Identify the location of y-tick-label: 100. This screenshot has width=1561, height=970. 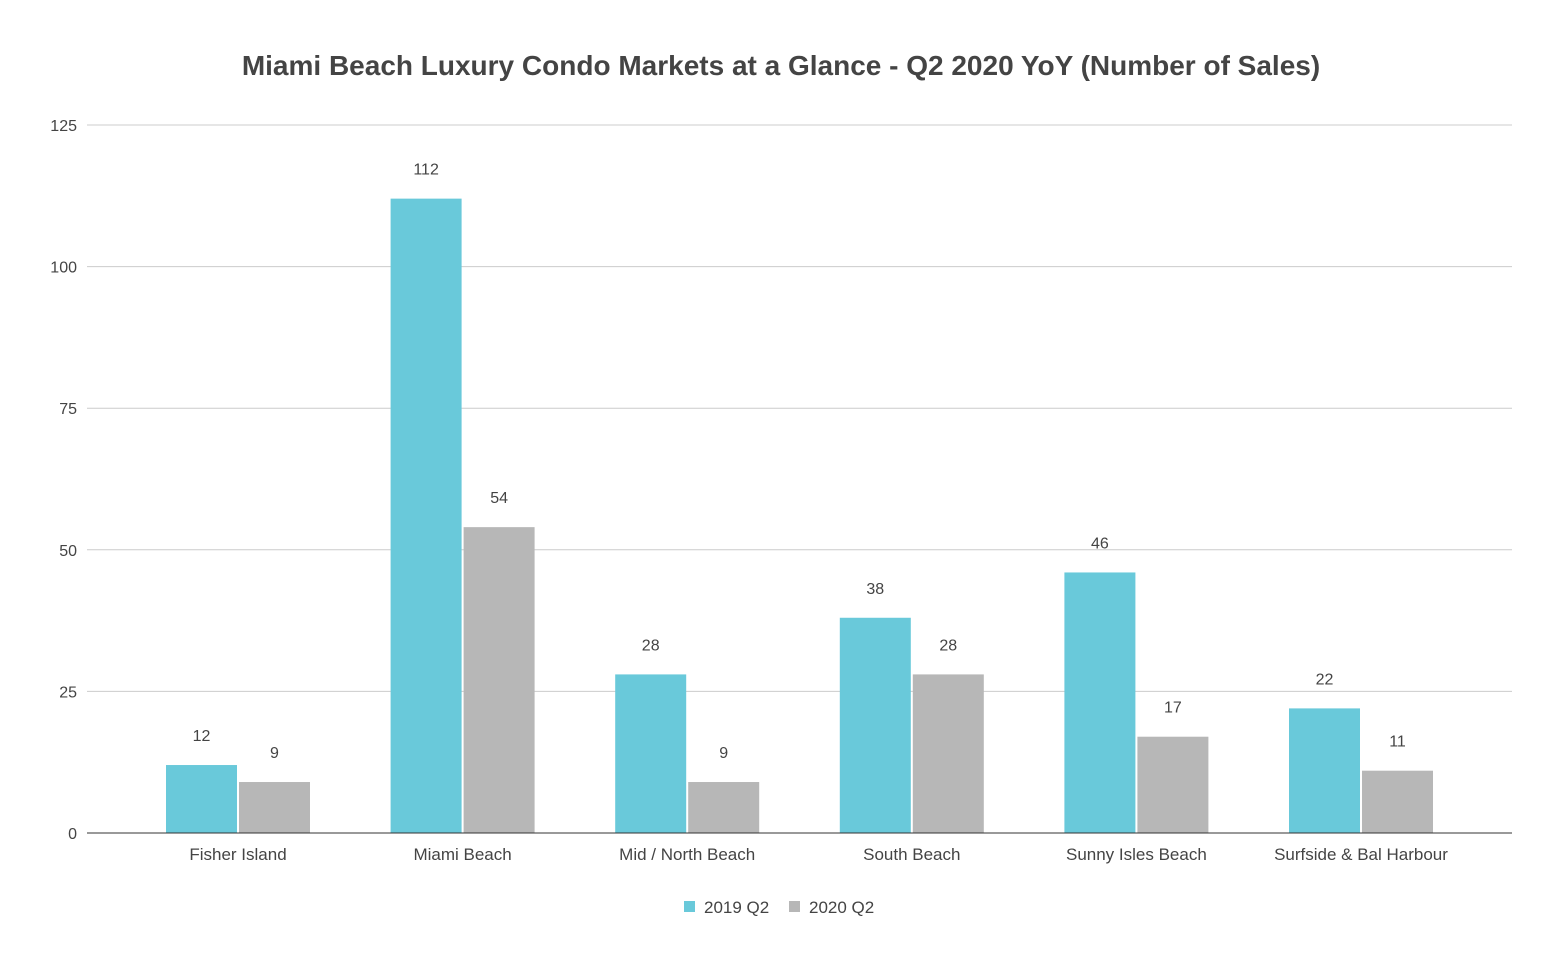
(63, 268).